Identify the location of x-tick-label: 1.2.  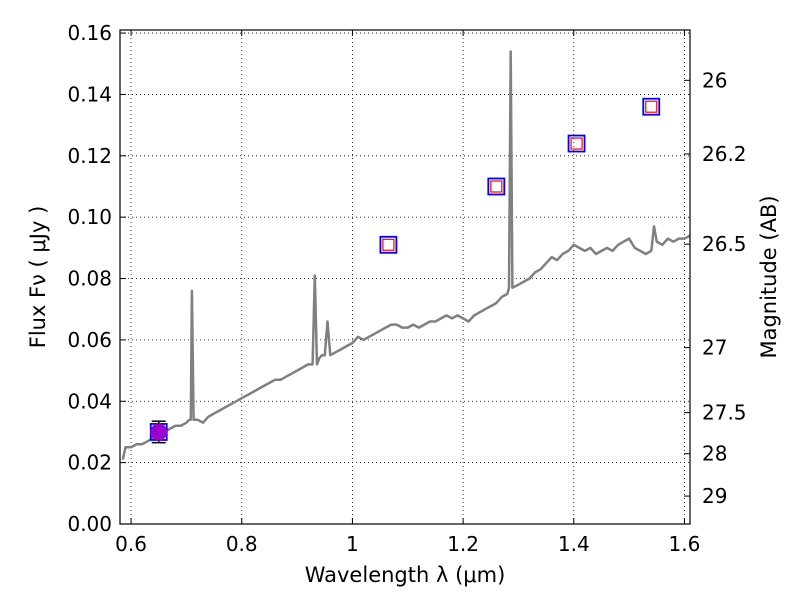
(463, 544).